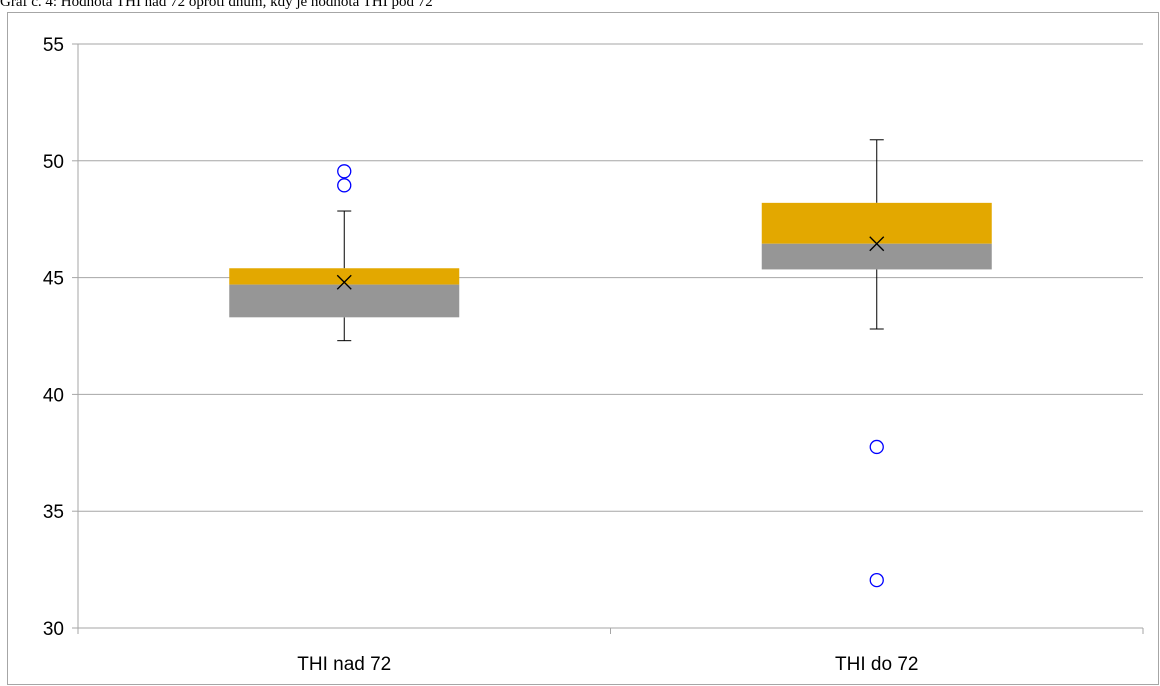 Image resolution: width=1160 pixels, height=686 pixels. What do you see at coordinates (344, 664) in the screenshot?
I see `x-tick-label: THI nad 72` at bounding box center [344, 664].